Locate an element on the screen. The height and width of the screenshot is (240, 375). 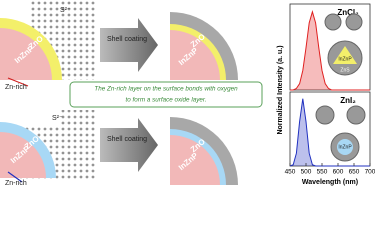
inset-label: ZnS is located at coordinates (345, 70).